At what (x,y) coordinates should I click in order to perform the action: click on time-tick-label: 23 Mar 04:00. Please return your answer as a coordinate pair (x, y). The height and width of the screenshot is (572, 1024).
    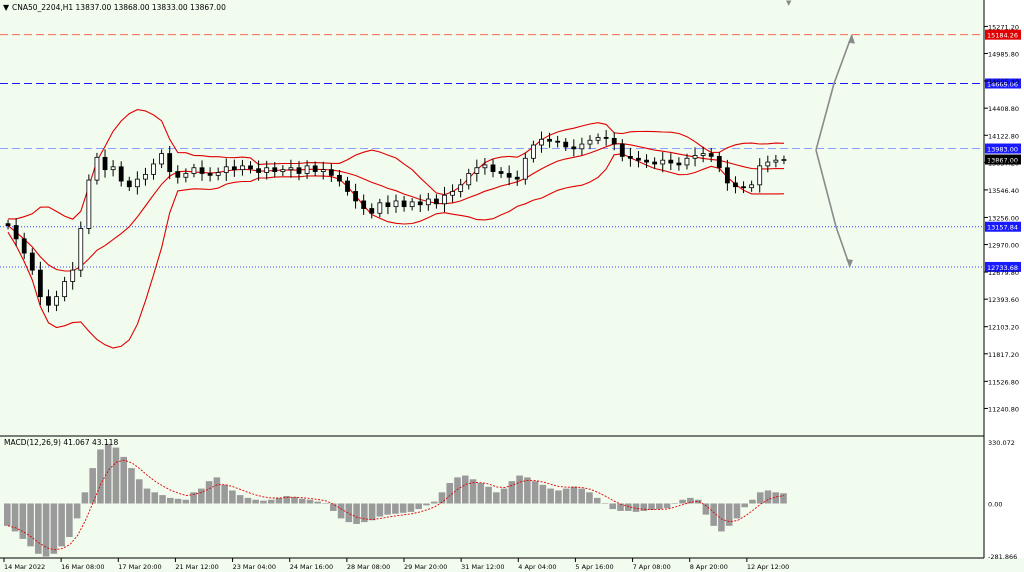
    Looking at the image, I should click on (254, 567).